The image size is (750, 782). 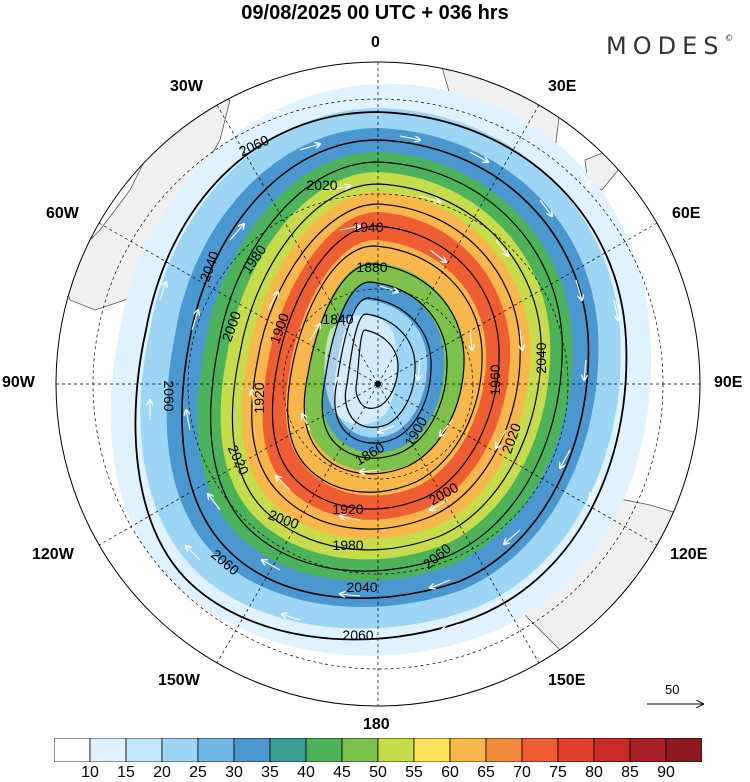 What do you see at coordinates (306, 772) in the screenshot?
I see `colorbar-tick-label: 40` at bounding box center [306, 772].